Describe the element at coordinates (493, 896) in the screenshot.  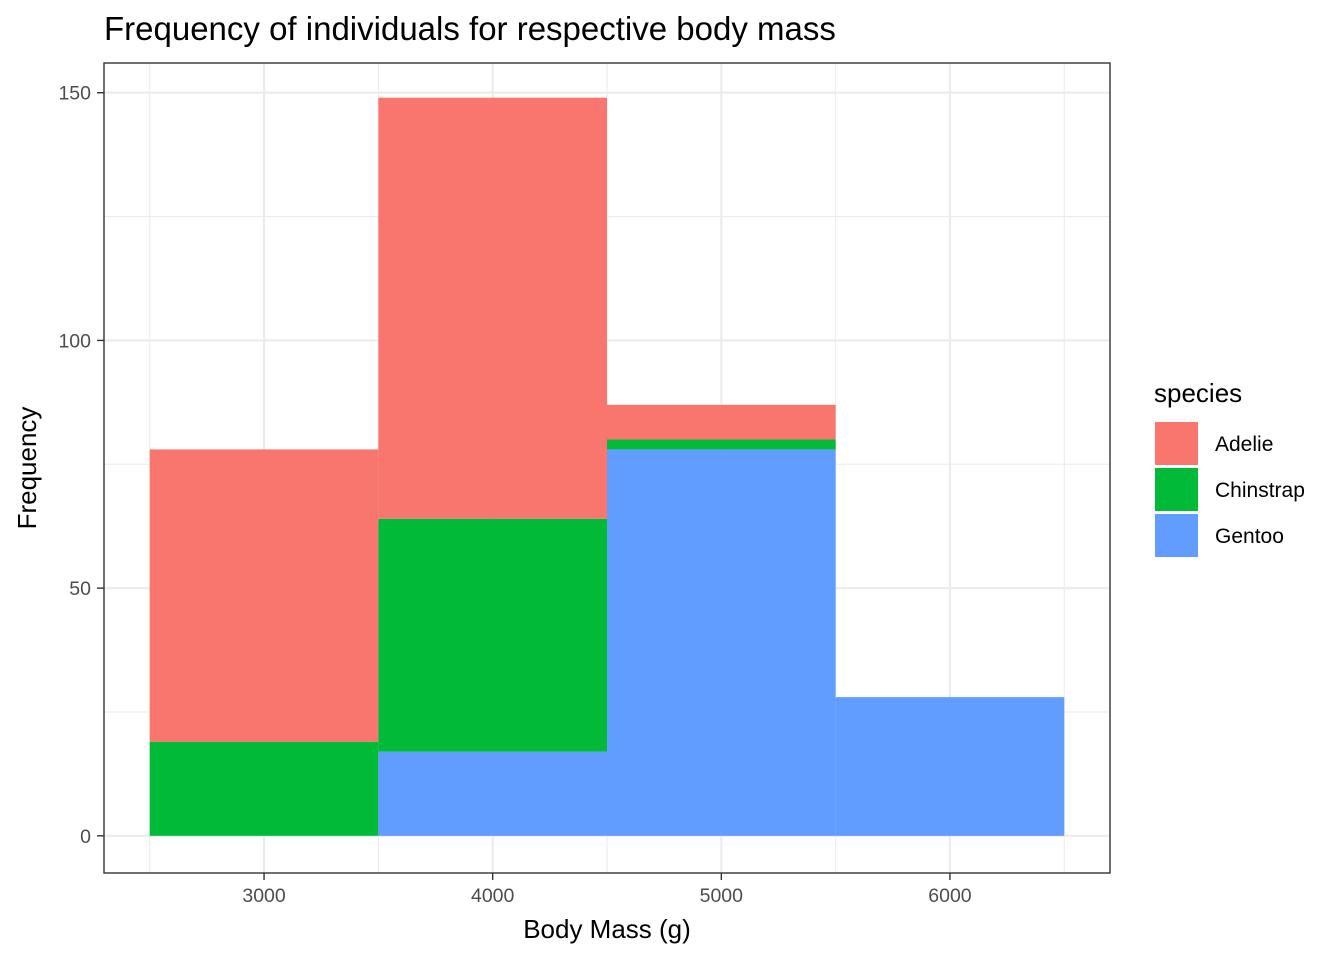
I see `x-tick-label: 4000` at that location.